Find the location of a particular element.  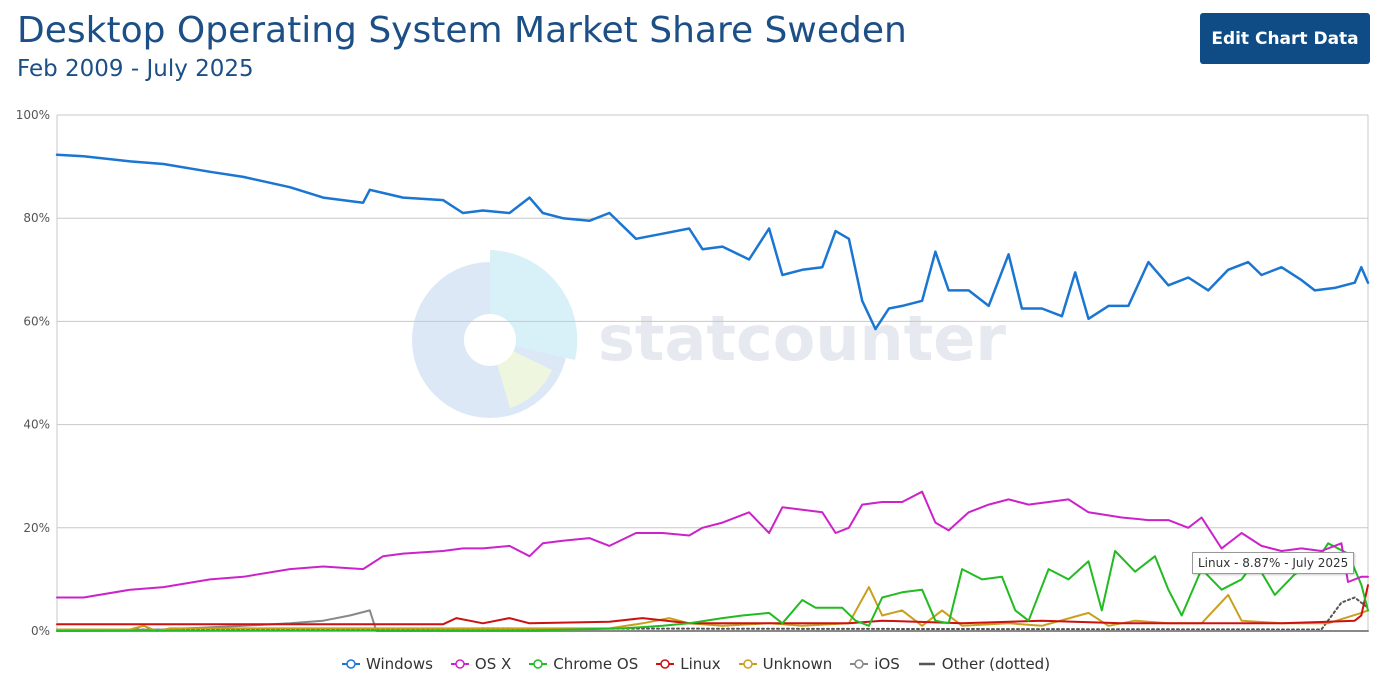

legend-label: Unknown is located at coordinates (797, 664).